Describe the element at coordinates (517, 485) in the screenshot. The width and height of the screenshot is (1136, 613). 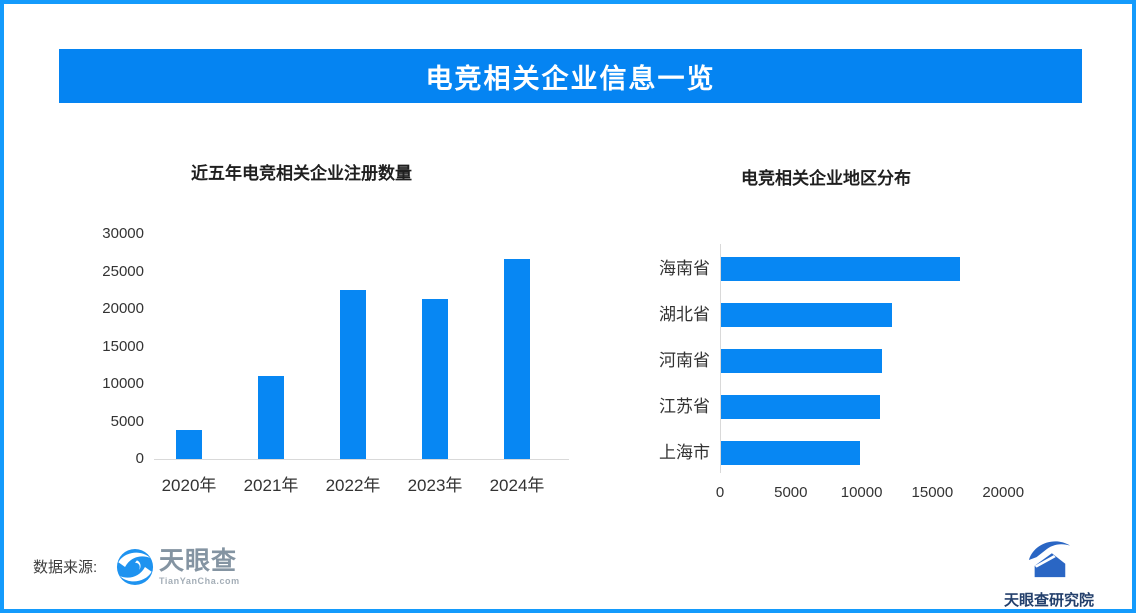
I see `x-category-label: 2024年` at that location.